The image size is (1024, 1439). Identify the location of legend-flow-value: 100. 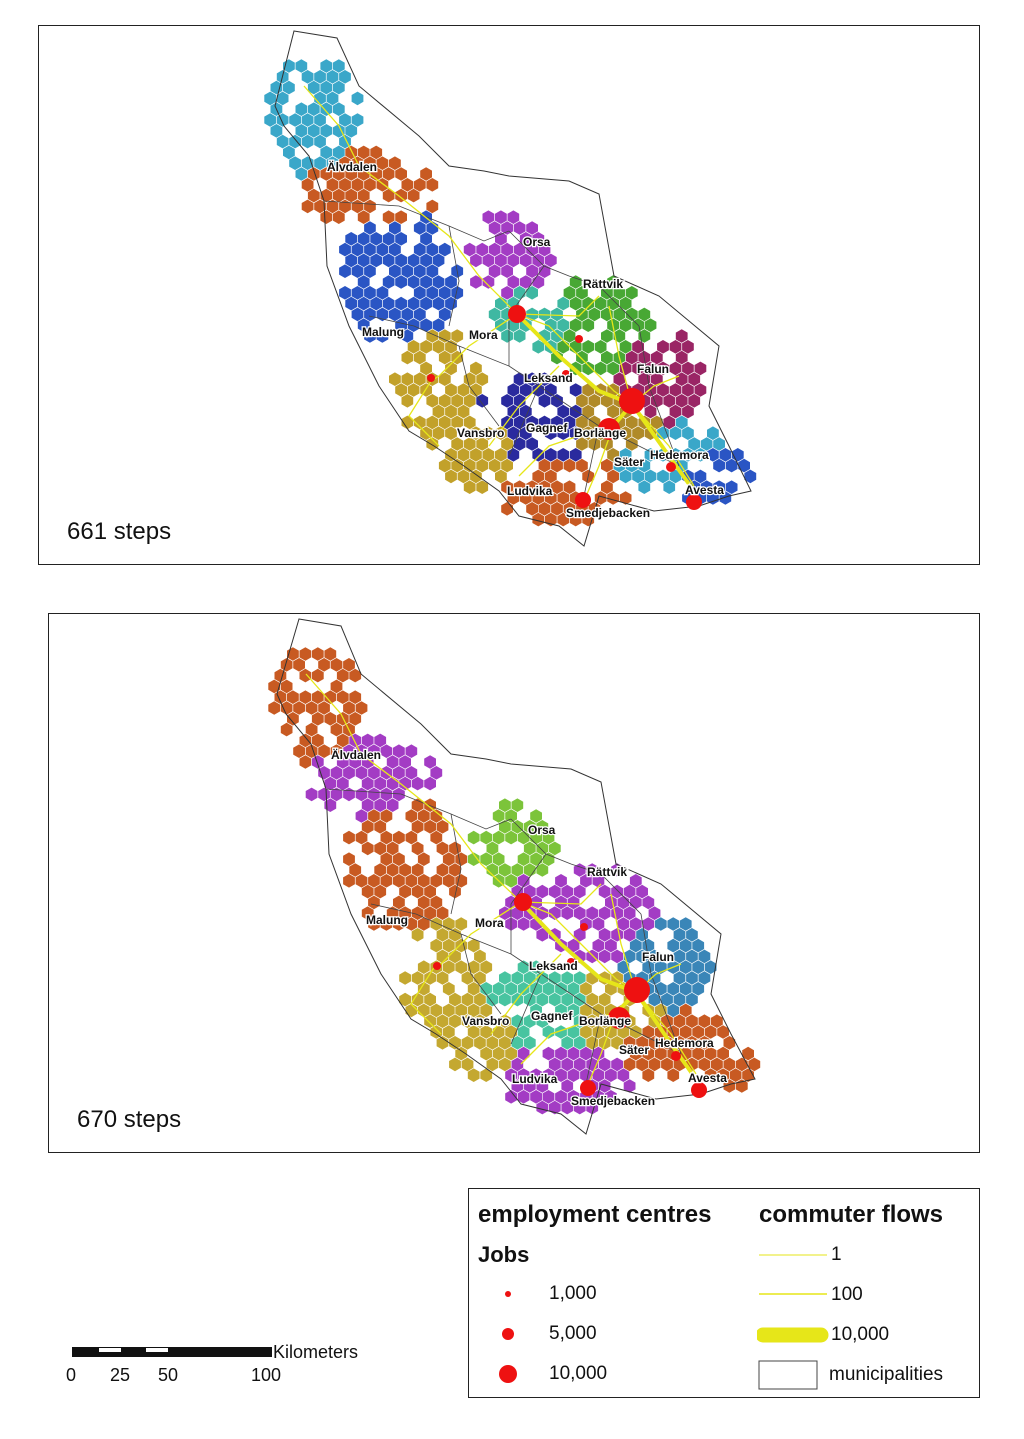
(847, 1294).